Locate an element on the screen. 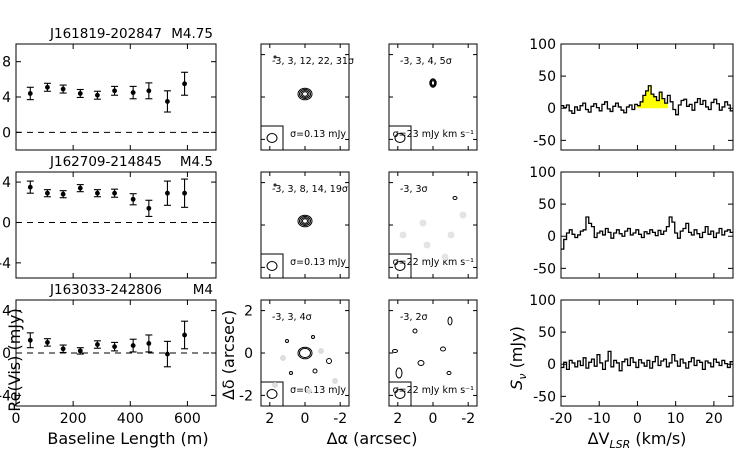  maps-ylabel: Δδ (arcsec) is located at coordinates (228, 355).